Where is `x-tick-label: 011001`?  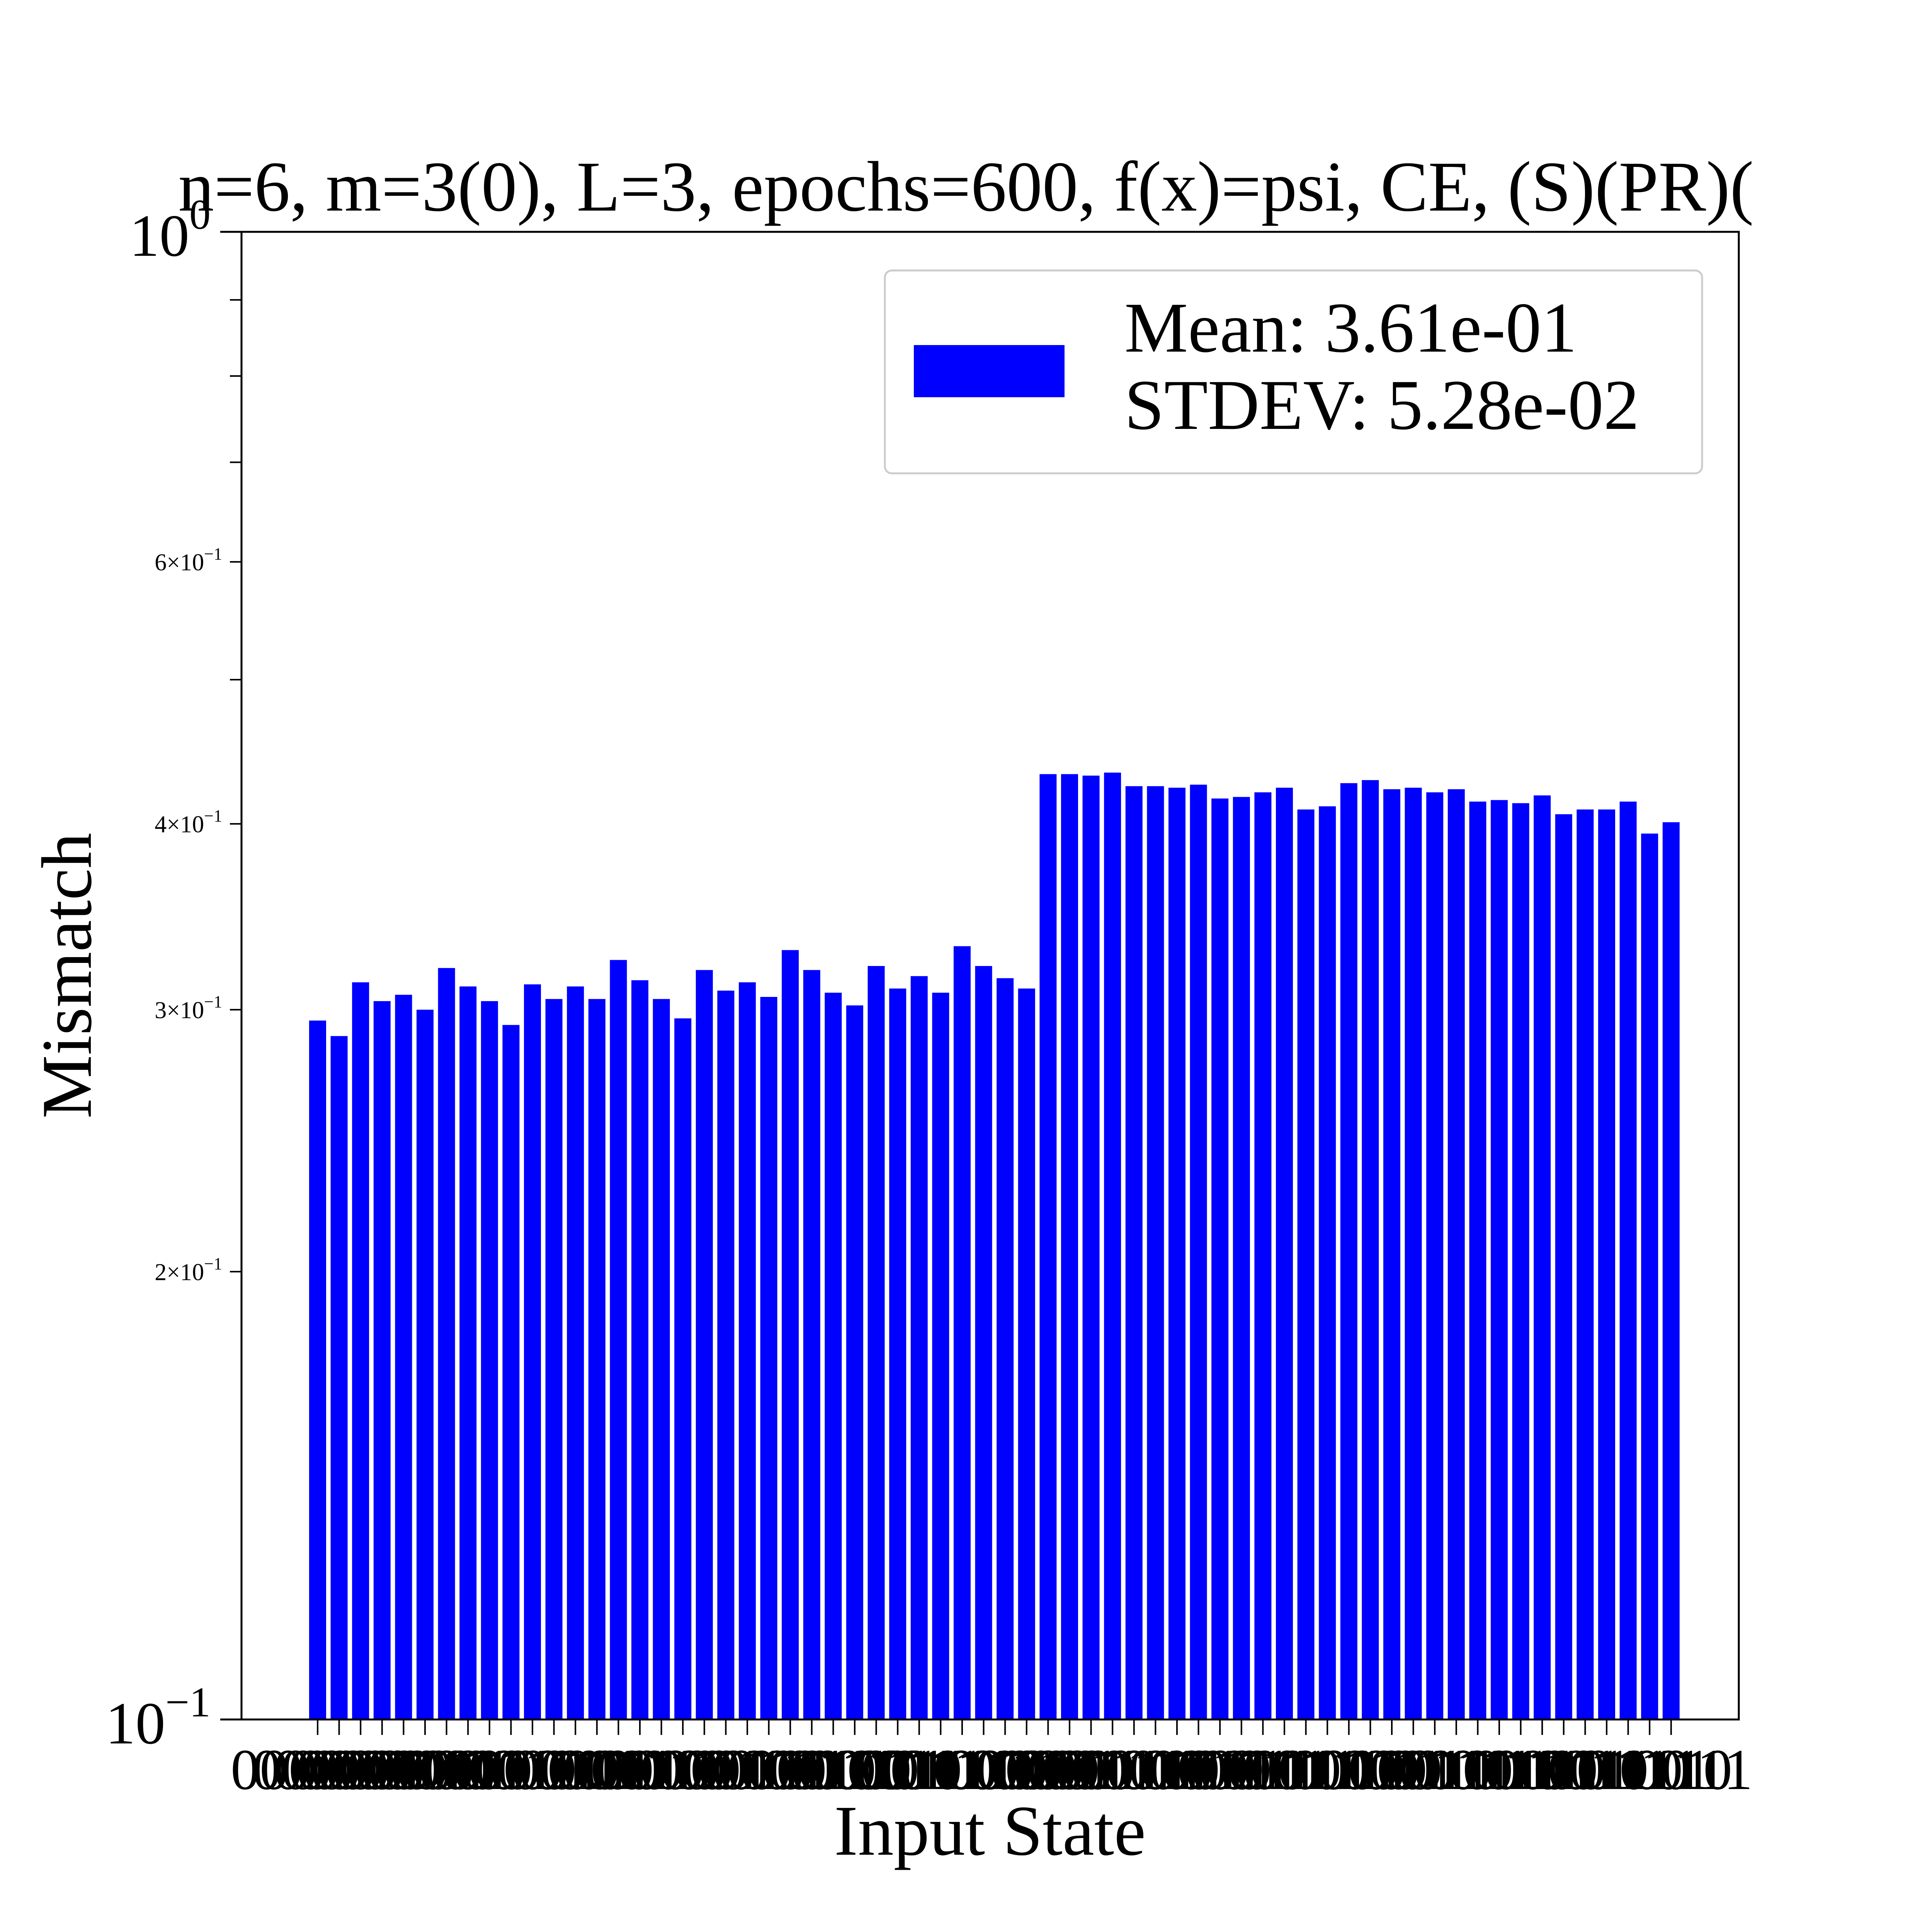 x-tick-label: 011001 is located at coordinates (855, 1770).